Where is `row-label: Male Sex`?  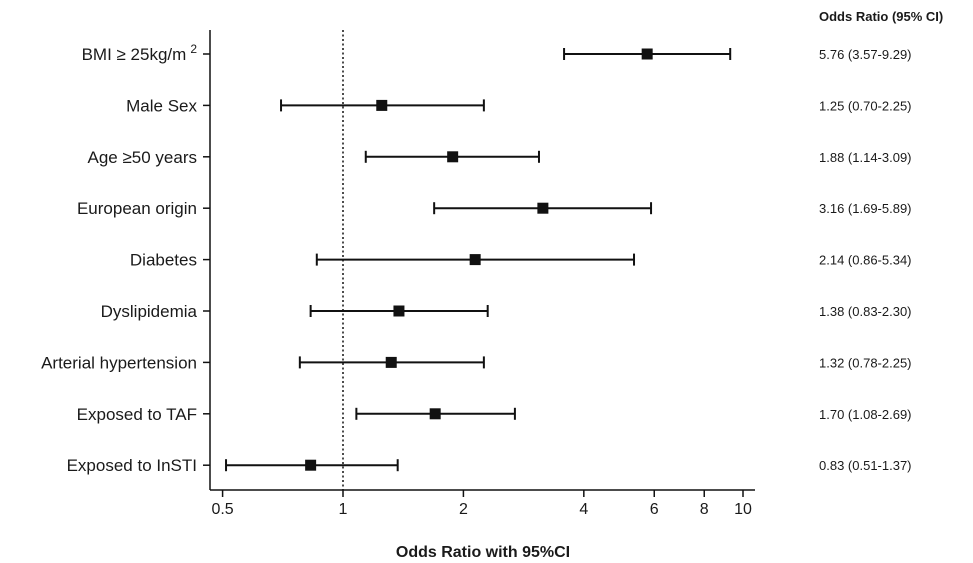
row-label: Male Sex is located at coordinates (161, 105).